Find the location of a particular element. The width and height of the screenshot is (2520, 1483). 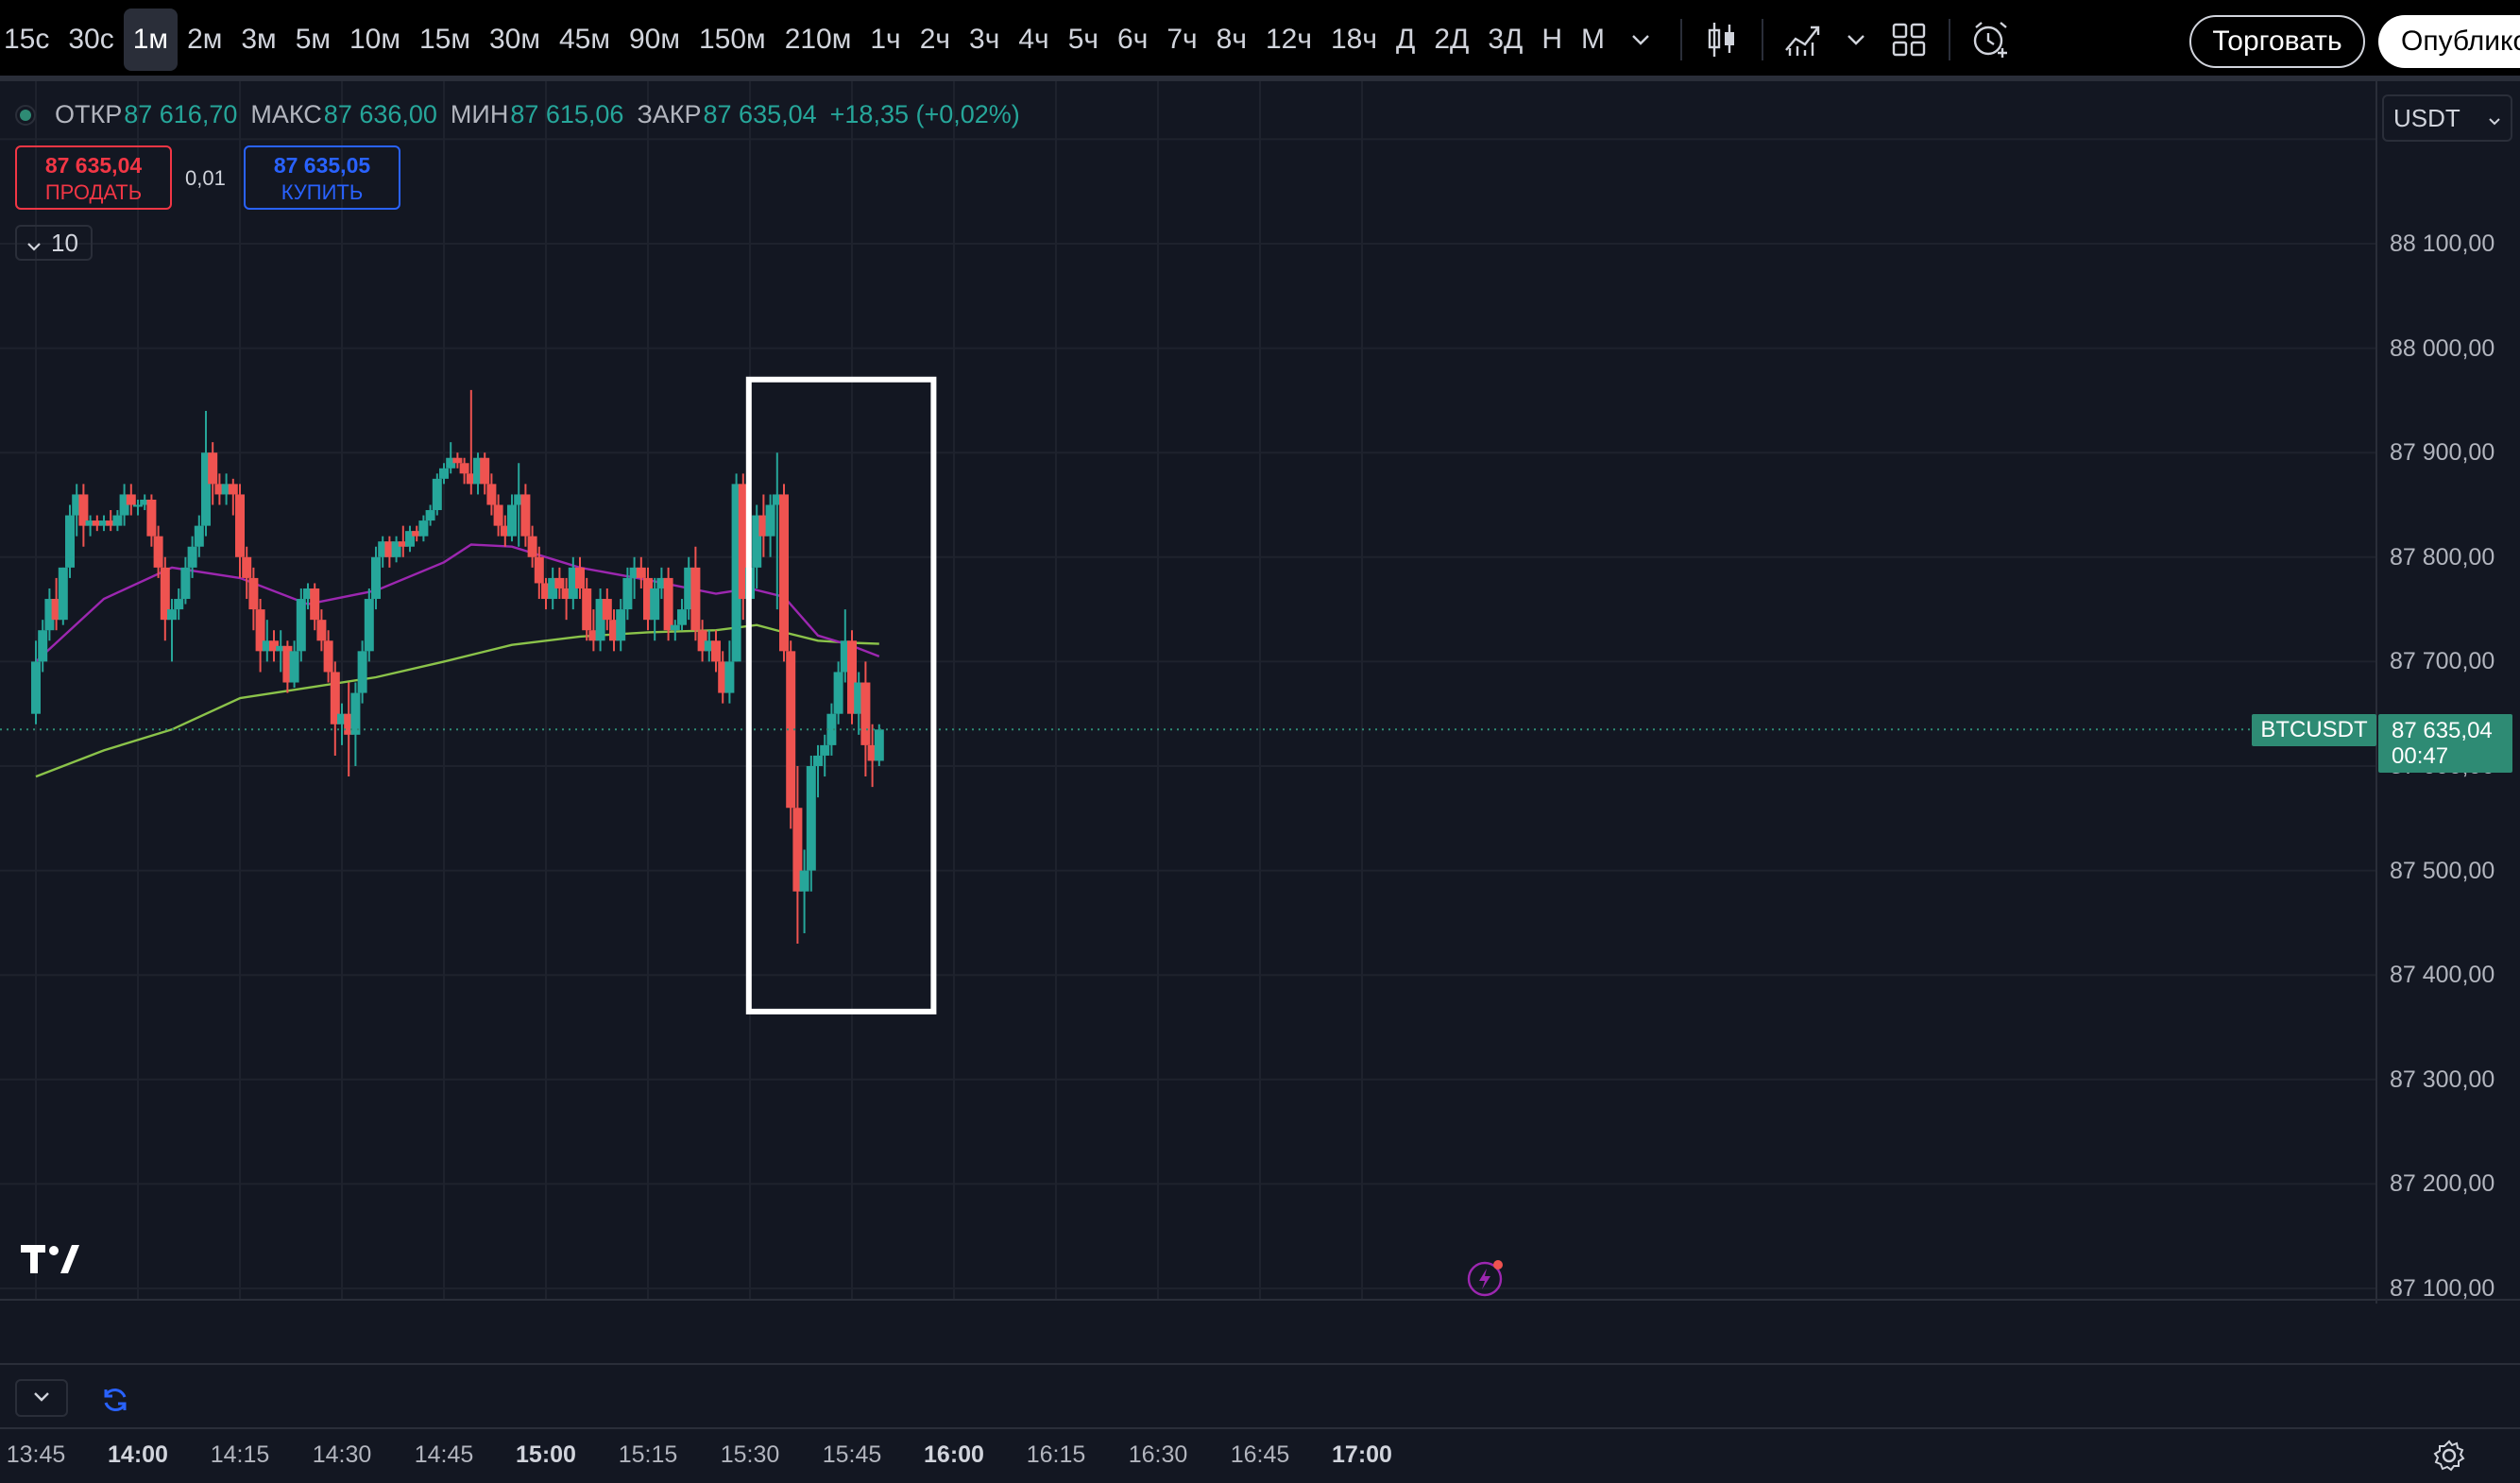

timeframe-8: 30м is located at coordinates (514, 39).